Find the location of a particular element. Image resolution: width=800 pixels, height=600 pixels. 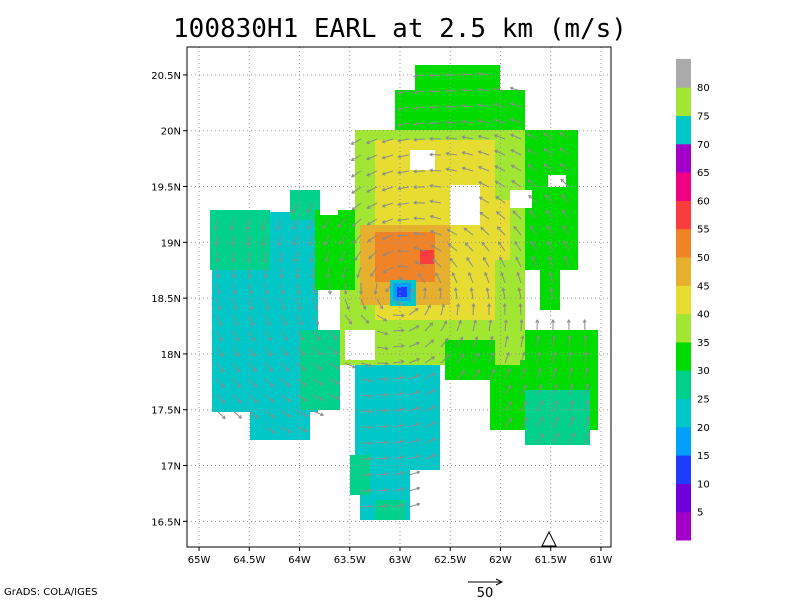

reference-vector: 50 is located at coordinates (486, 589).